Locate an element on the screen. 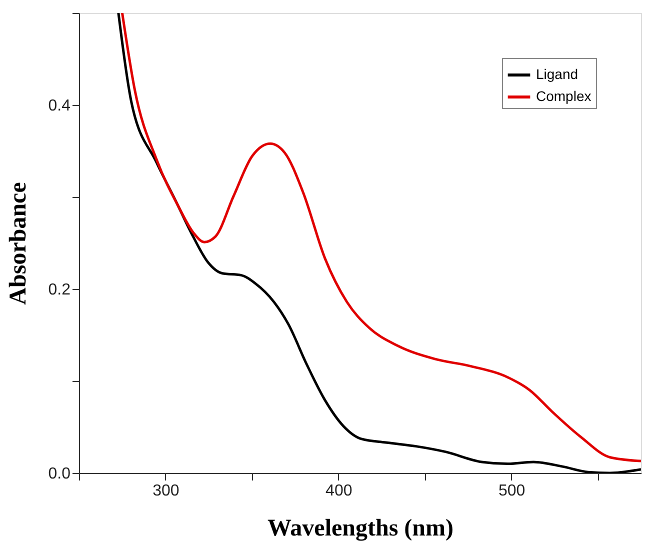 This screenshot has width=654, height=550. x-tick-label: 300 is located at coordinates (166, 491).